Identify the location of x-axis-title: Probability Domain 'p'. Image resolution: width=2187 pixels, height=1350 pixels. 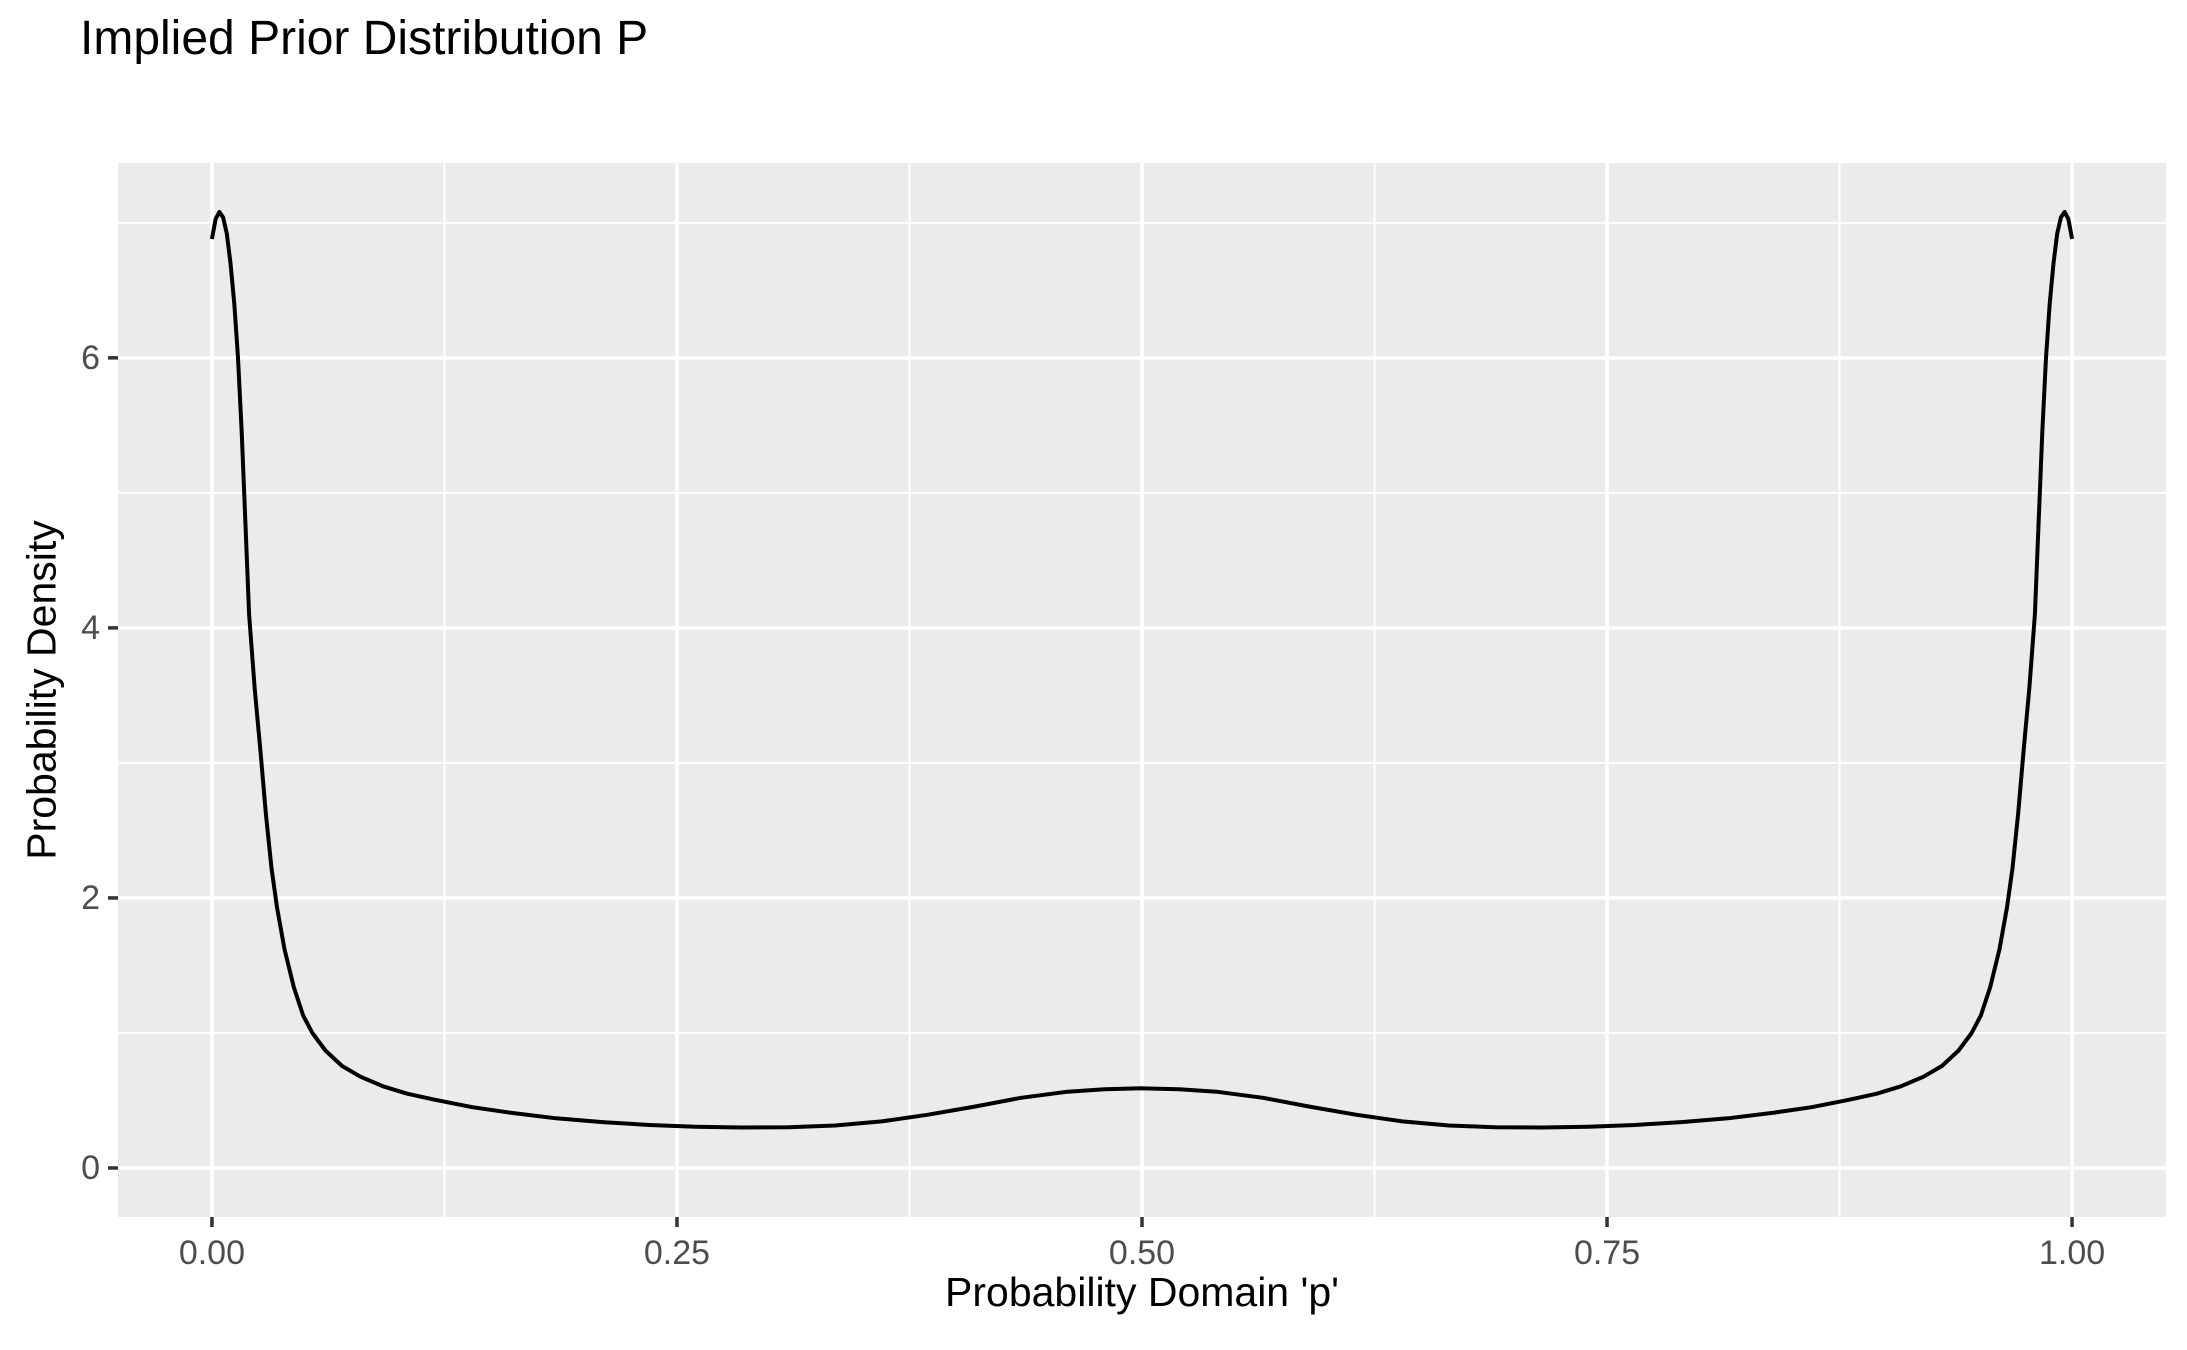
(1142, 1292).